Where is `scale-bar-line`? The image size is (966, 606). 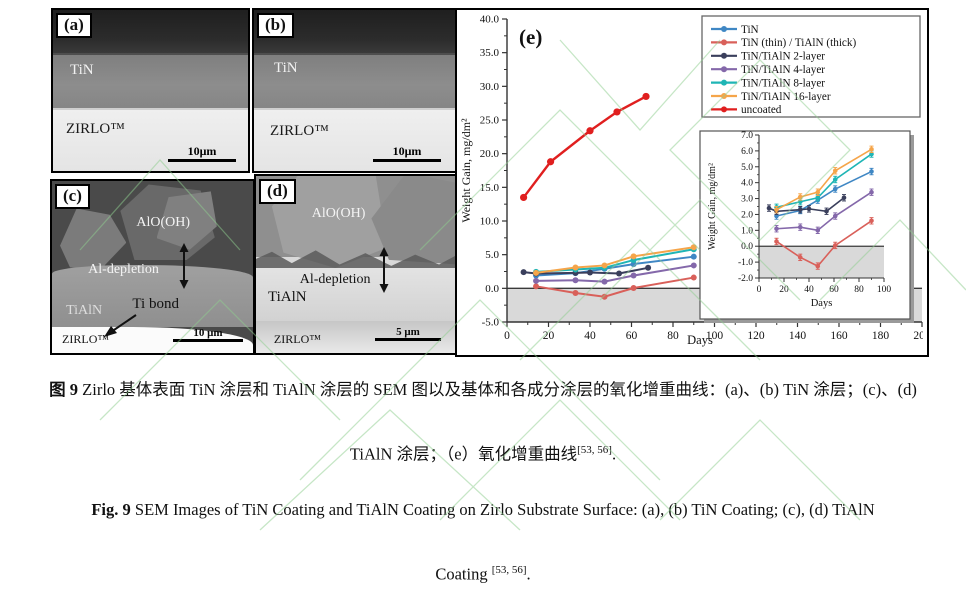
scale-bar-line is located at coordinates (208, 340).